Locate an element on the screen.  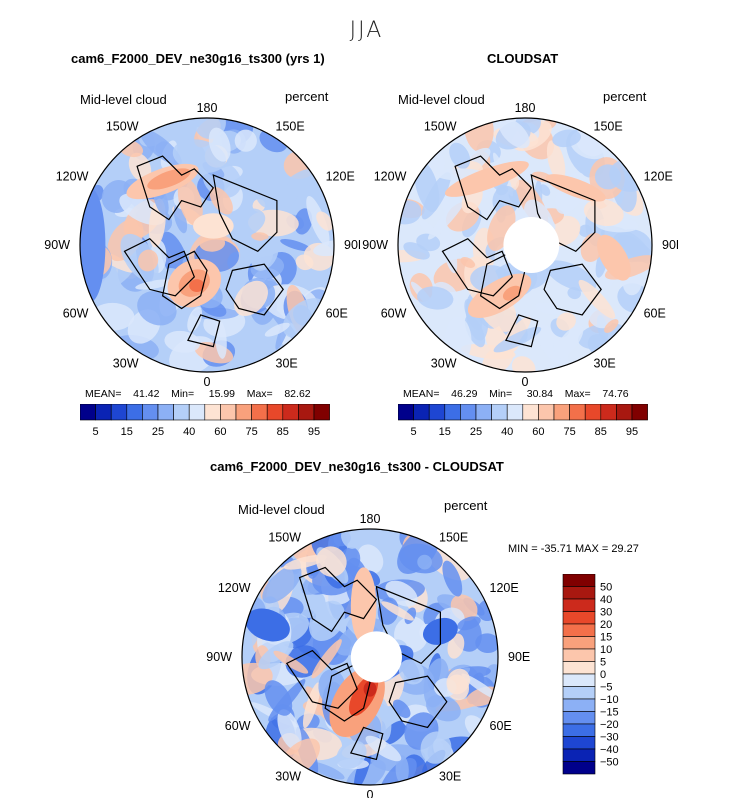
panel2-title: CLOUDSAT is located at coordinates (523, 58).